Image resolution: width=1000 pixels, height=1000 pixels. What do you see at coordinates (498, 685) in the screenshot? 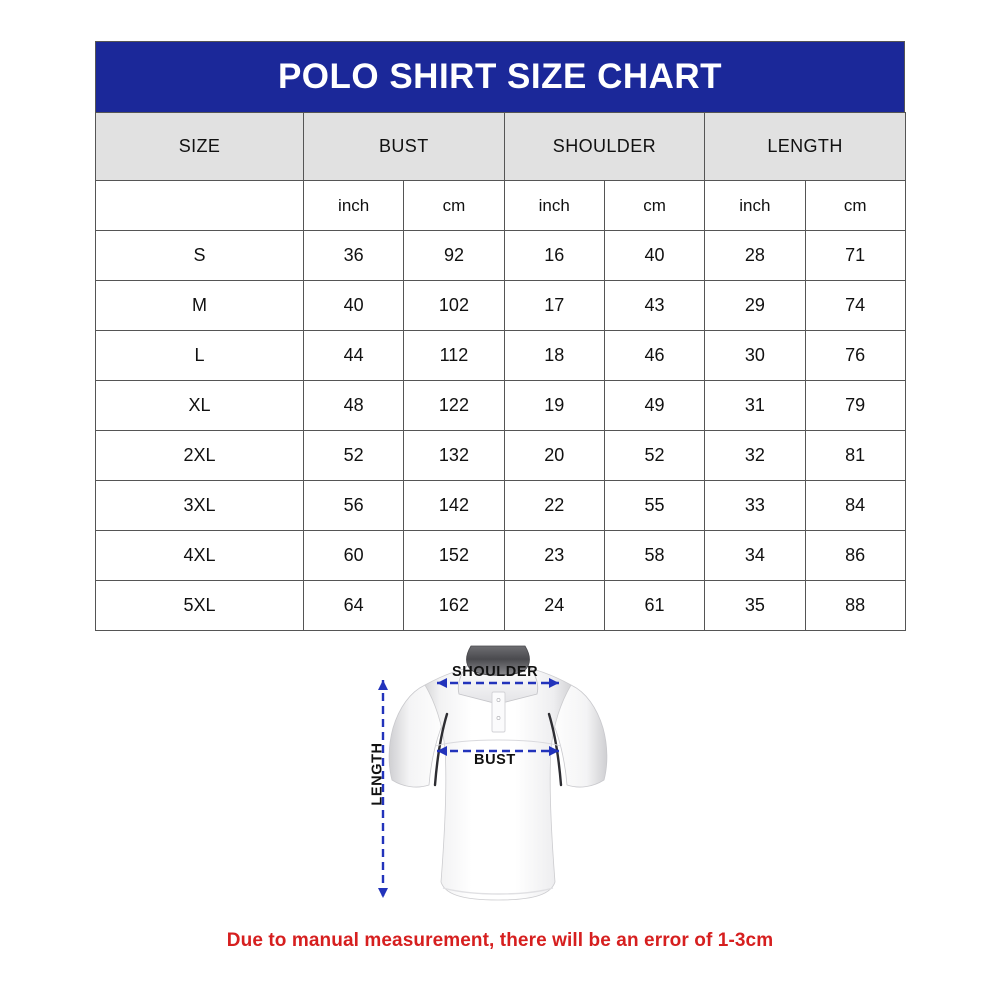
I see `collar-wings` at bounding box center [498, 685].